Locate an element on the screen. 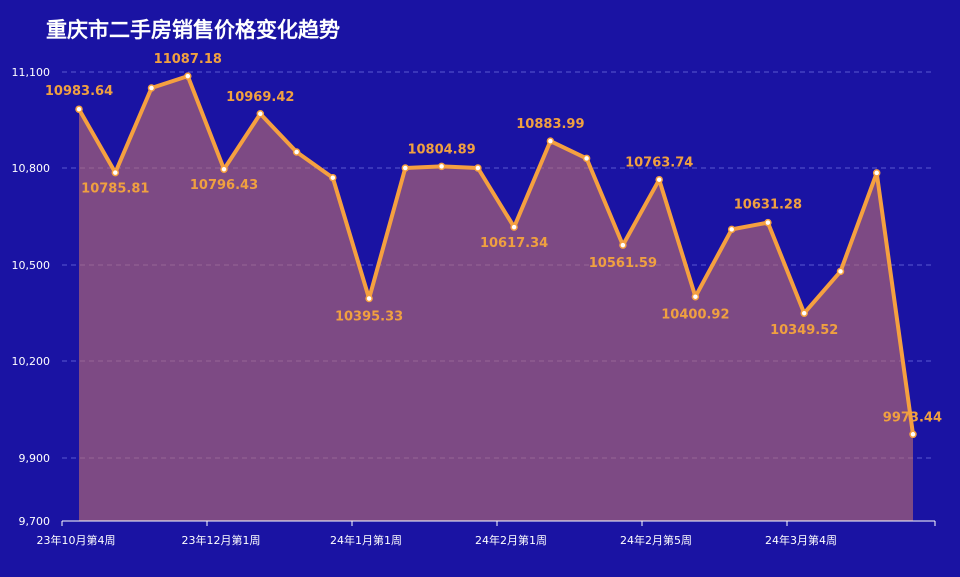 The width and height of the screenshot is (960, 577). data-label: 10400.92 is located at coordinates (695, 315).